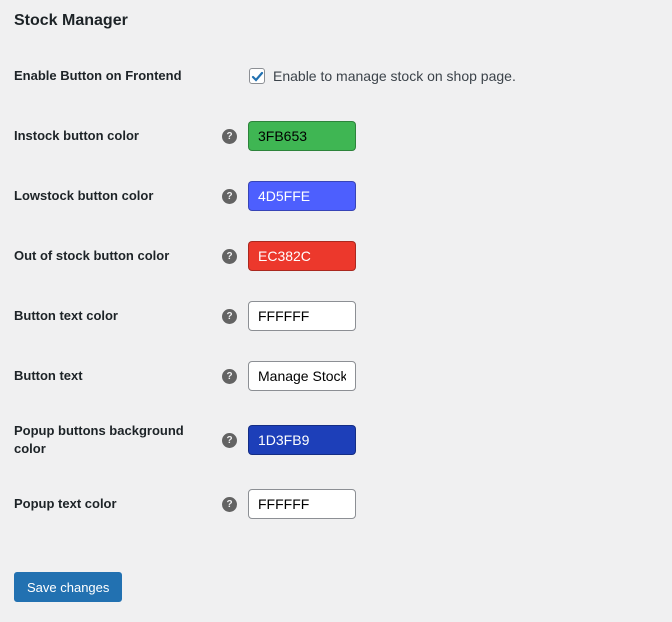 The image size is (672, 622). I want to click on setting-label: Popup buttons background color, so click(99, 439).